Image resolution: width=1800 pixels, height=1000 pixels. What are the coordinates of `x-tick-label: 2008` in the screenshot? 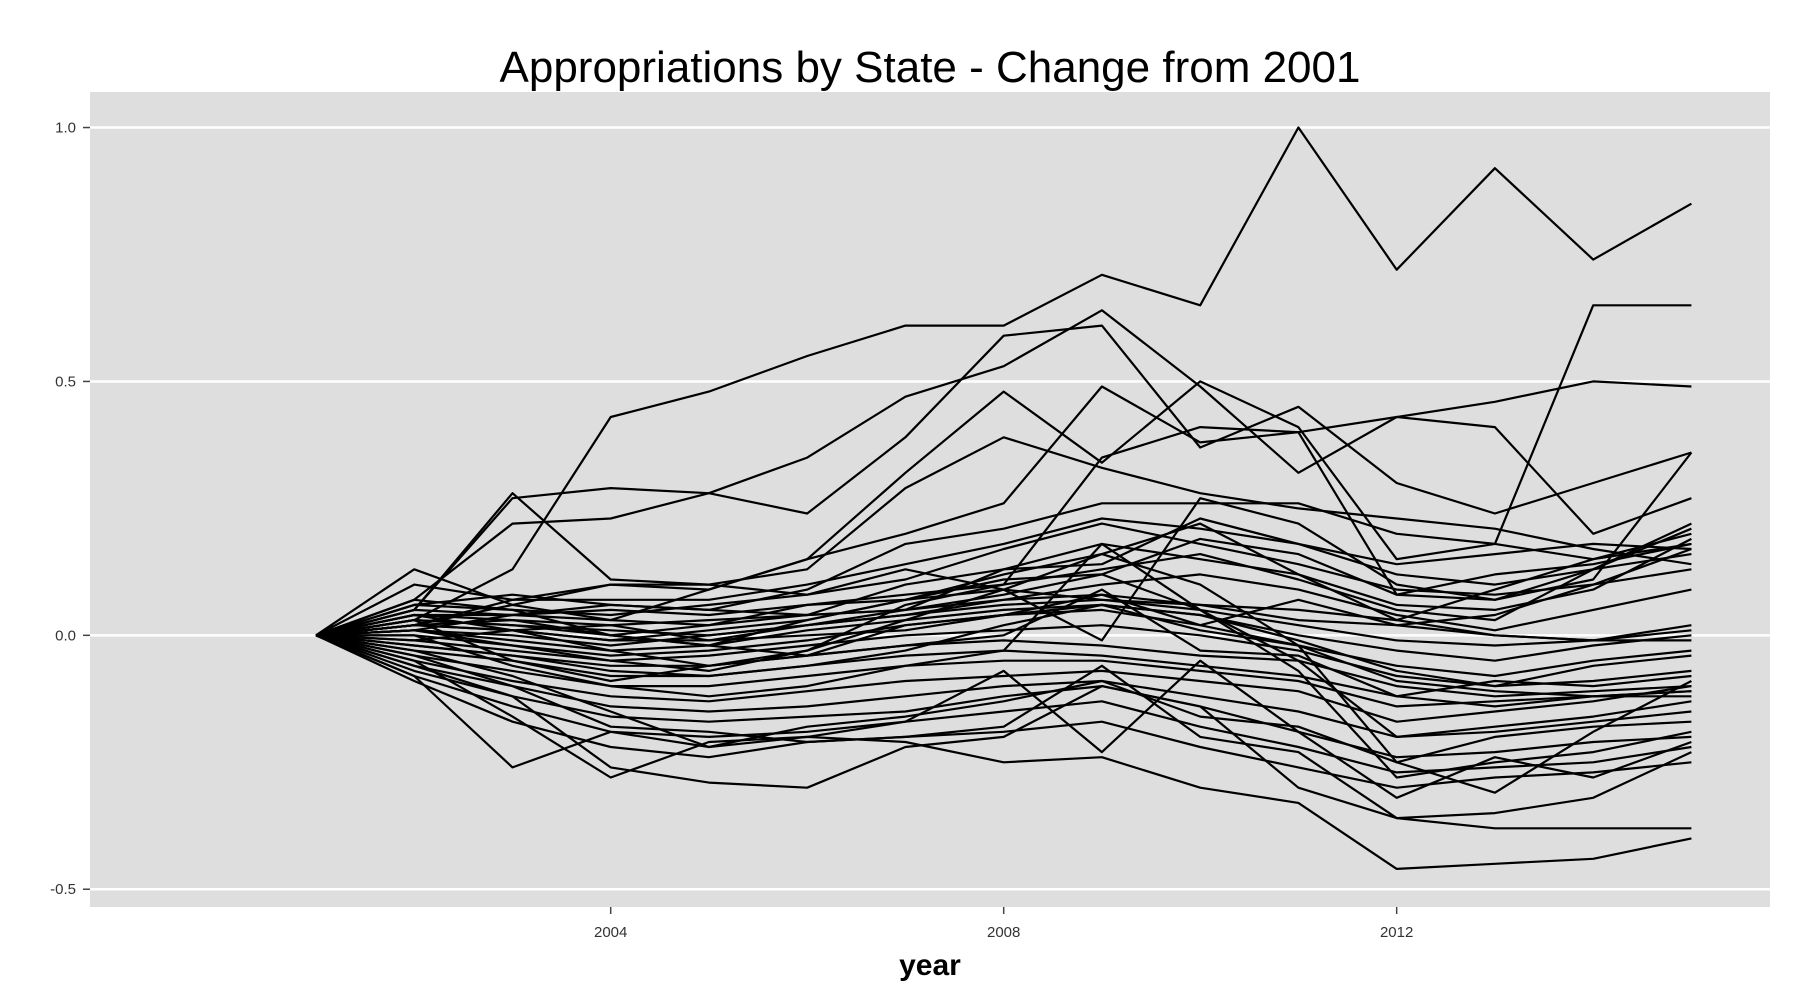 It's located at (1003, 932).